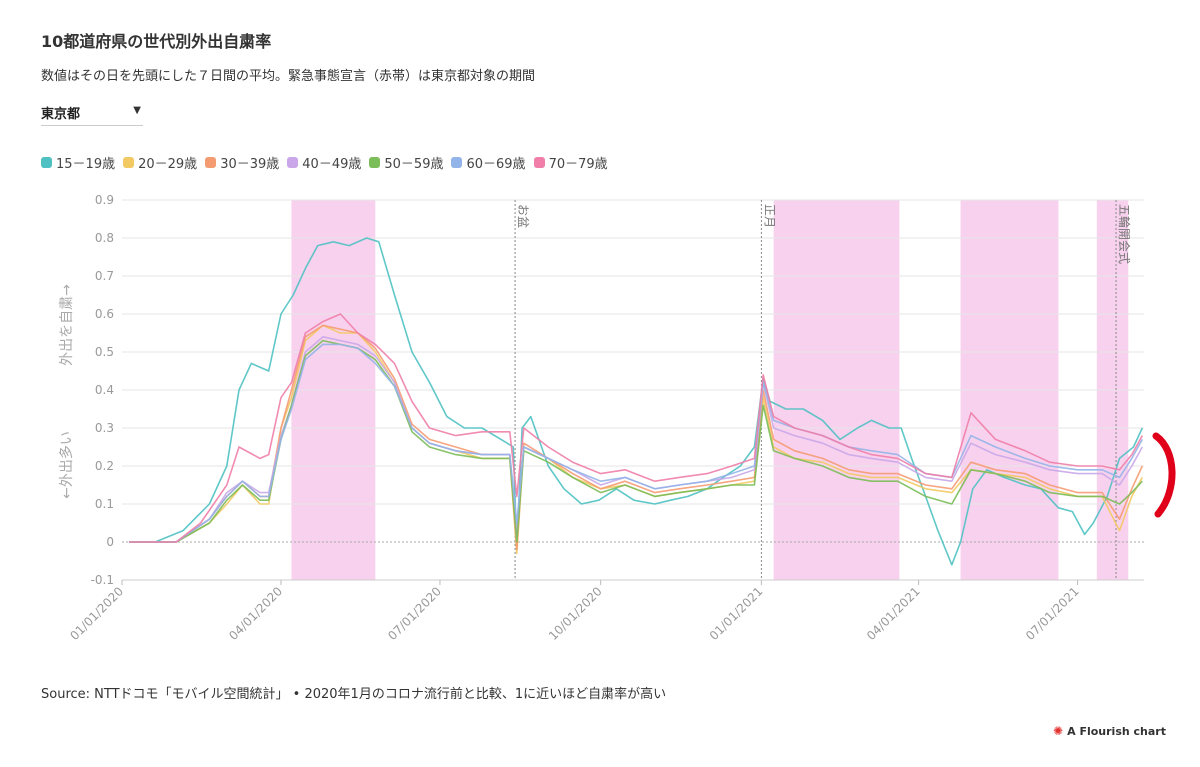  What do you see at coordinates (736, 613) in the screenshot?
I see `x-tick-label: 01/01/2021` at bounding box center [736, 613].